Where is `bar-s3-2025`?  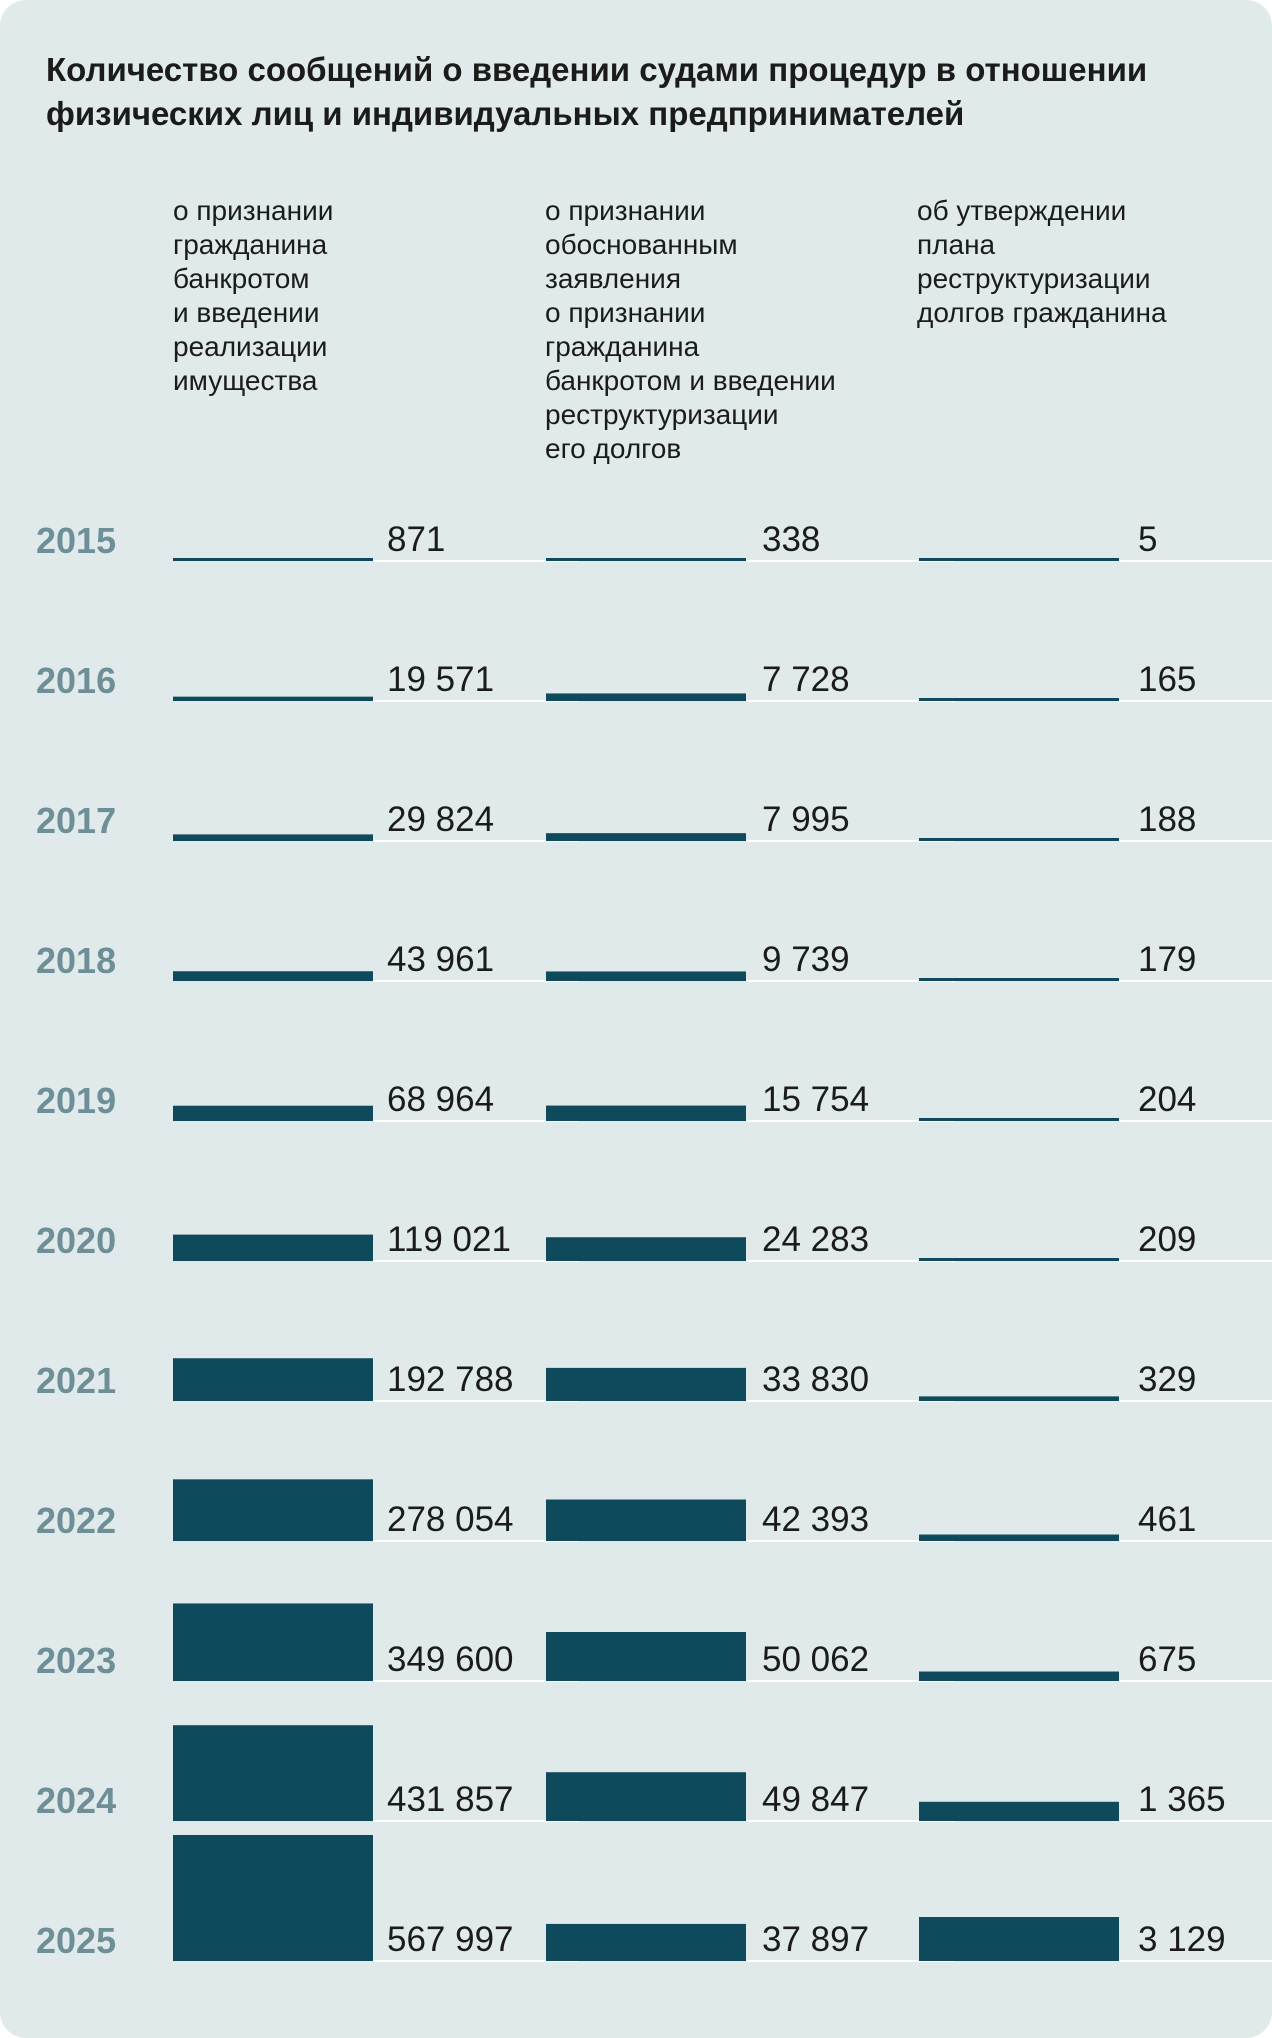 bar-s3-2025 is located at coordinates (1019, 1939).